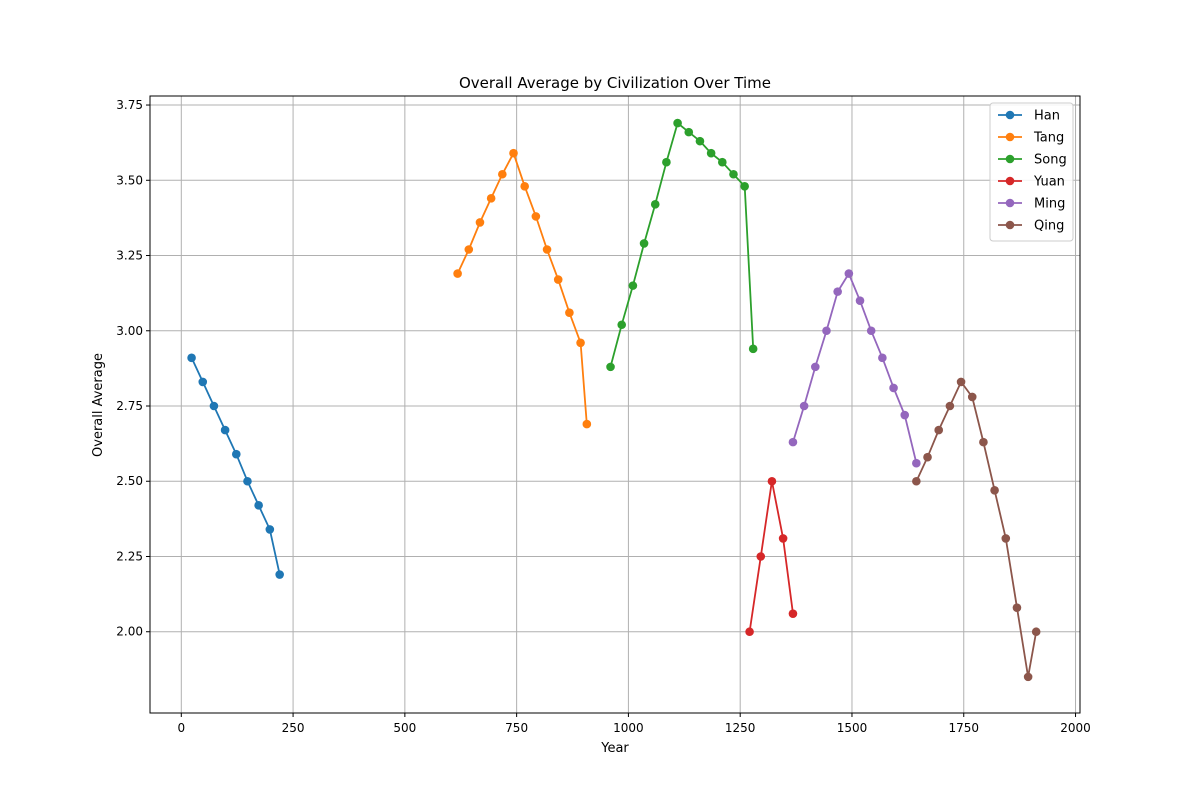 This screenshot has width=1200, height=800. I want to click on legend: Han Tang Song Yuan Ming Qing, so click(1031, 172).